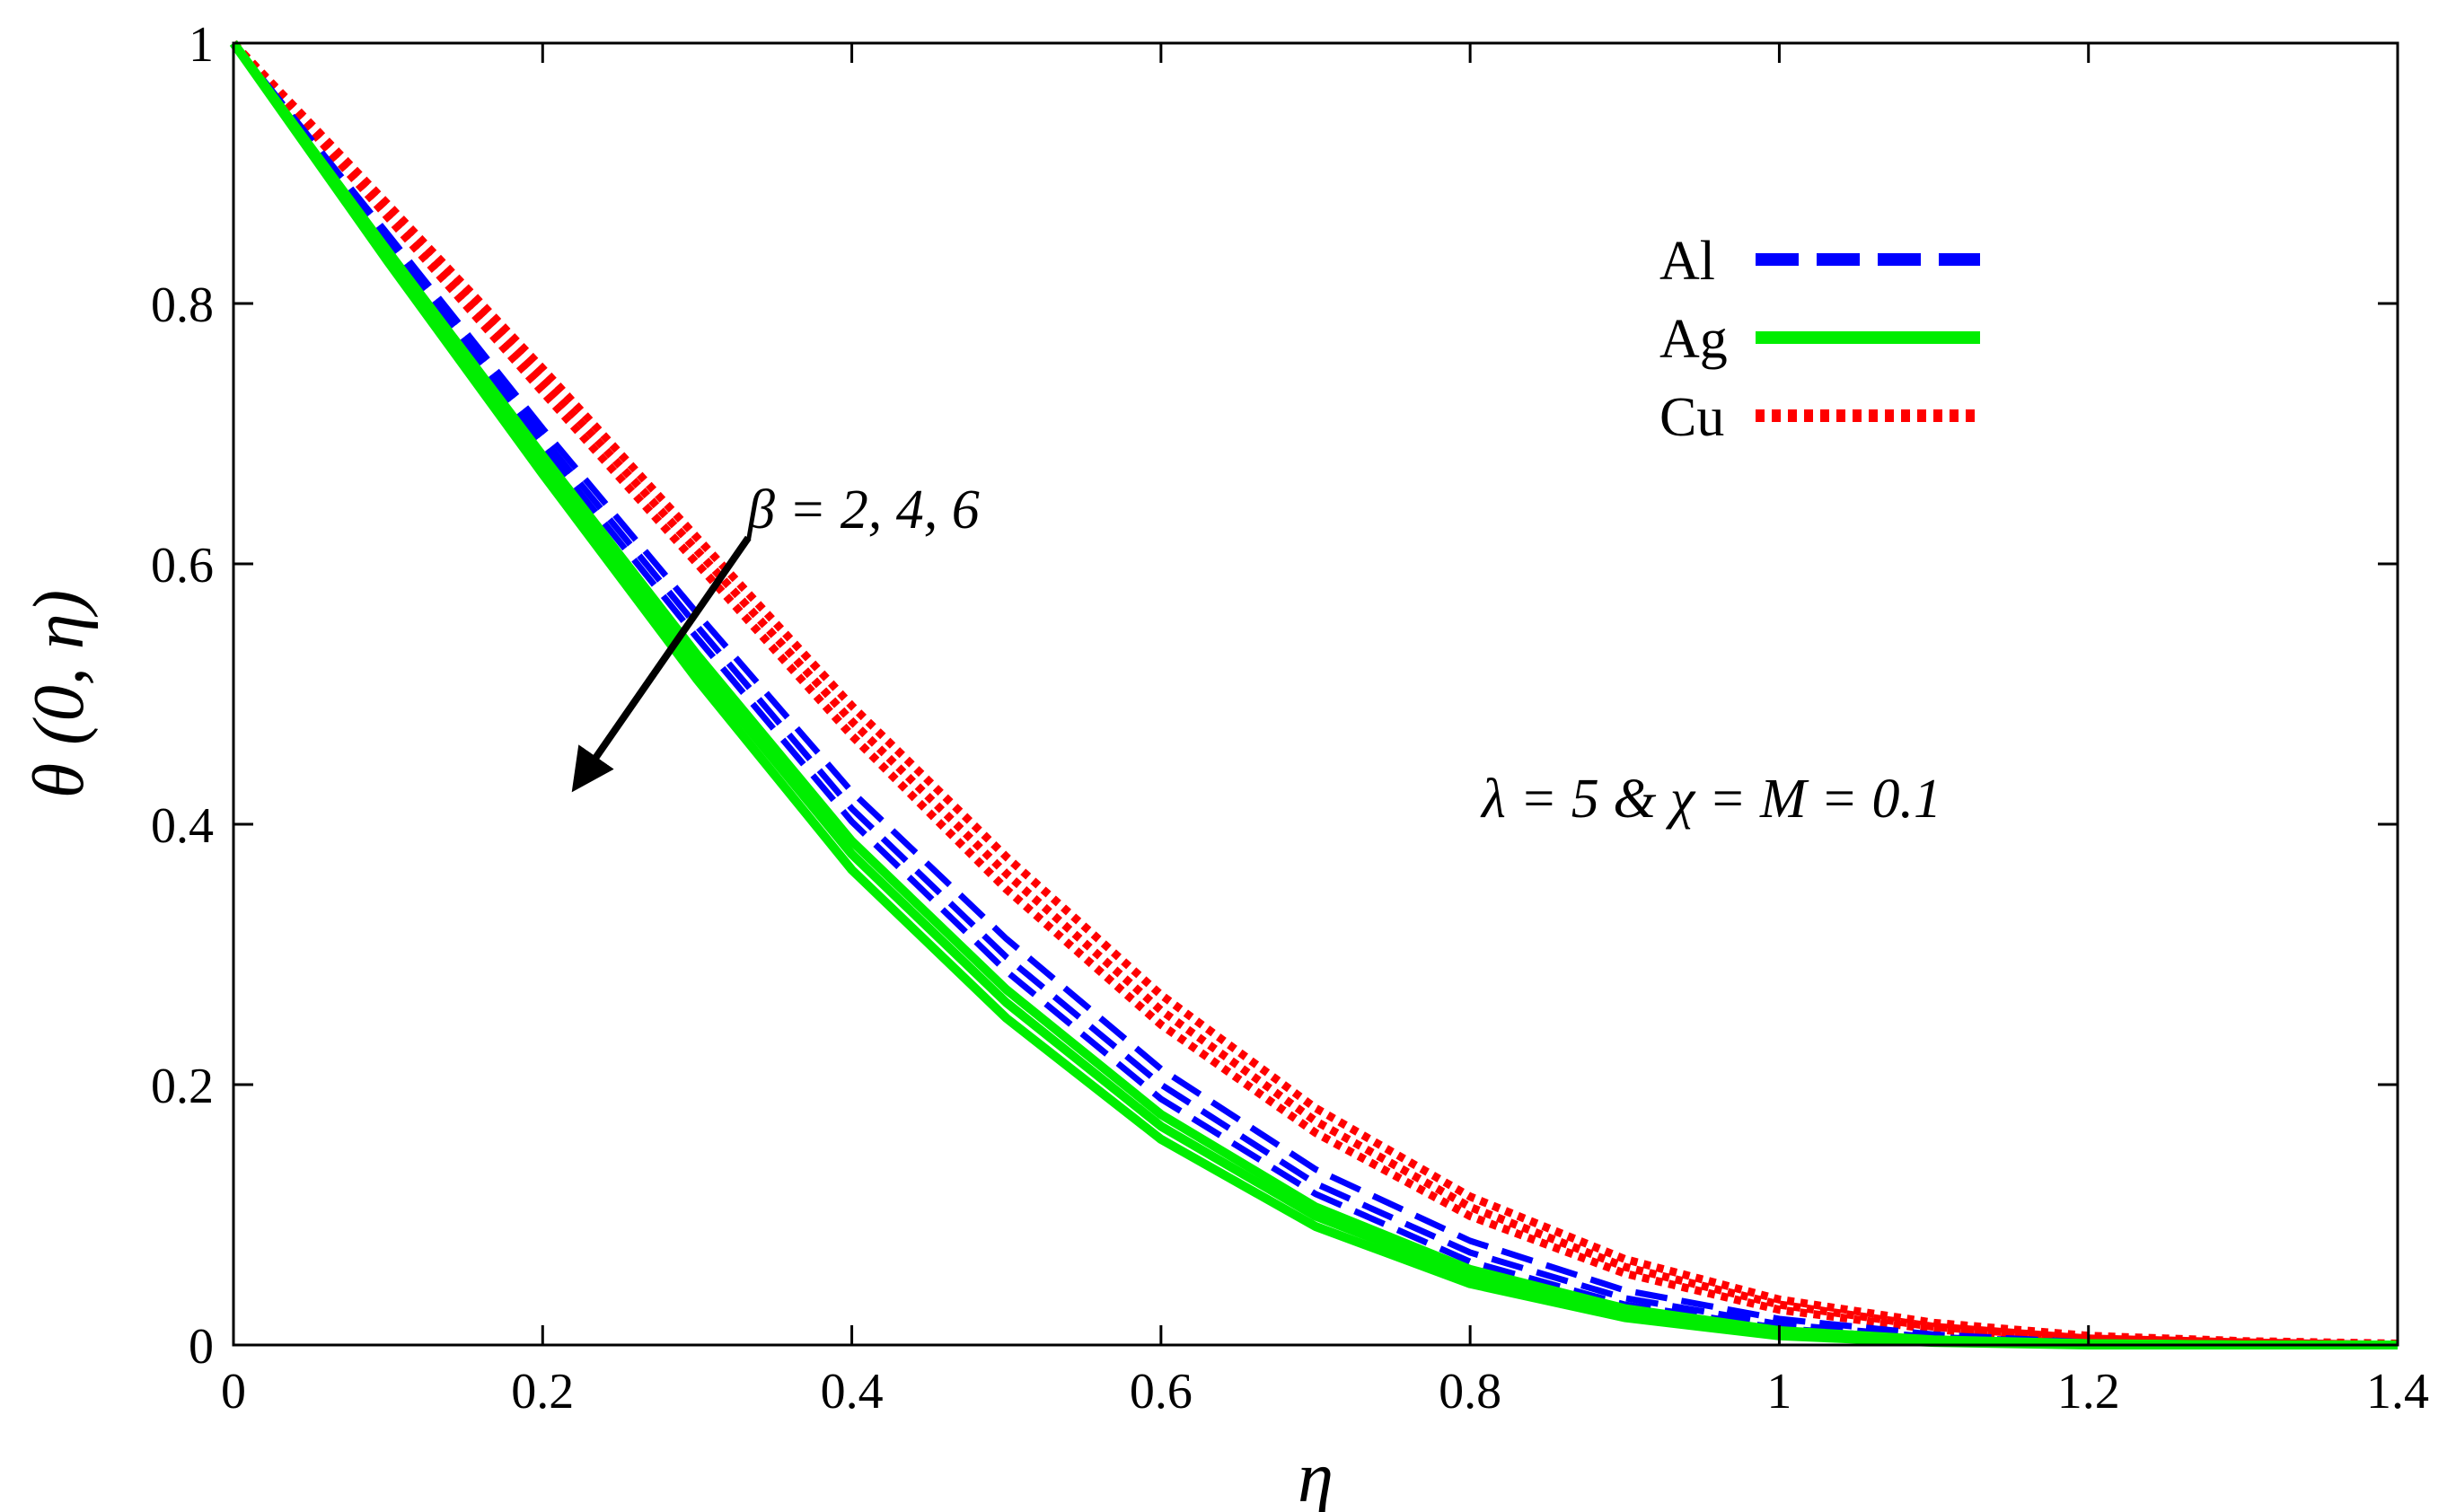  I want to click on x-tick-label: 0.4, so click(852, 1392).